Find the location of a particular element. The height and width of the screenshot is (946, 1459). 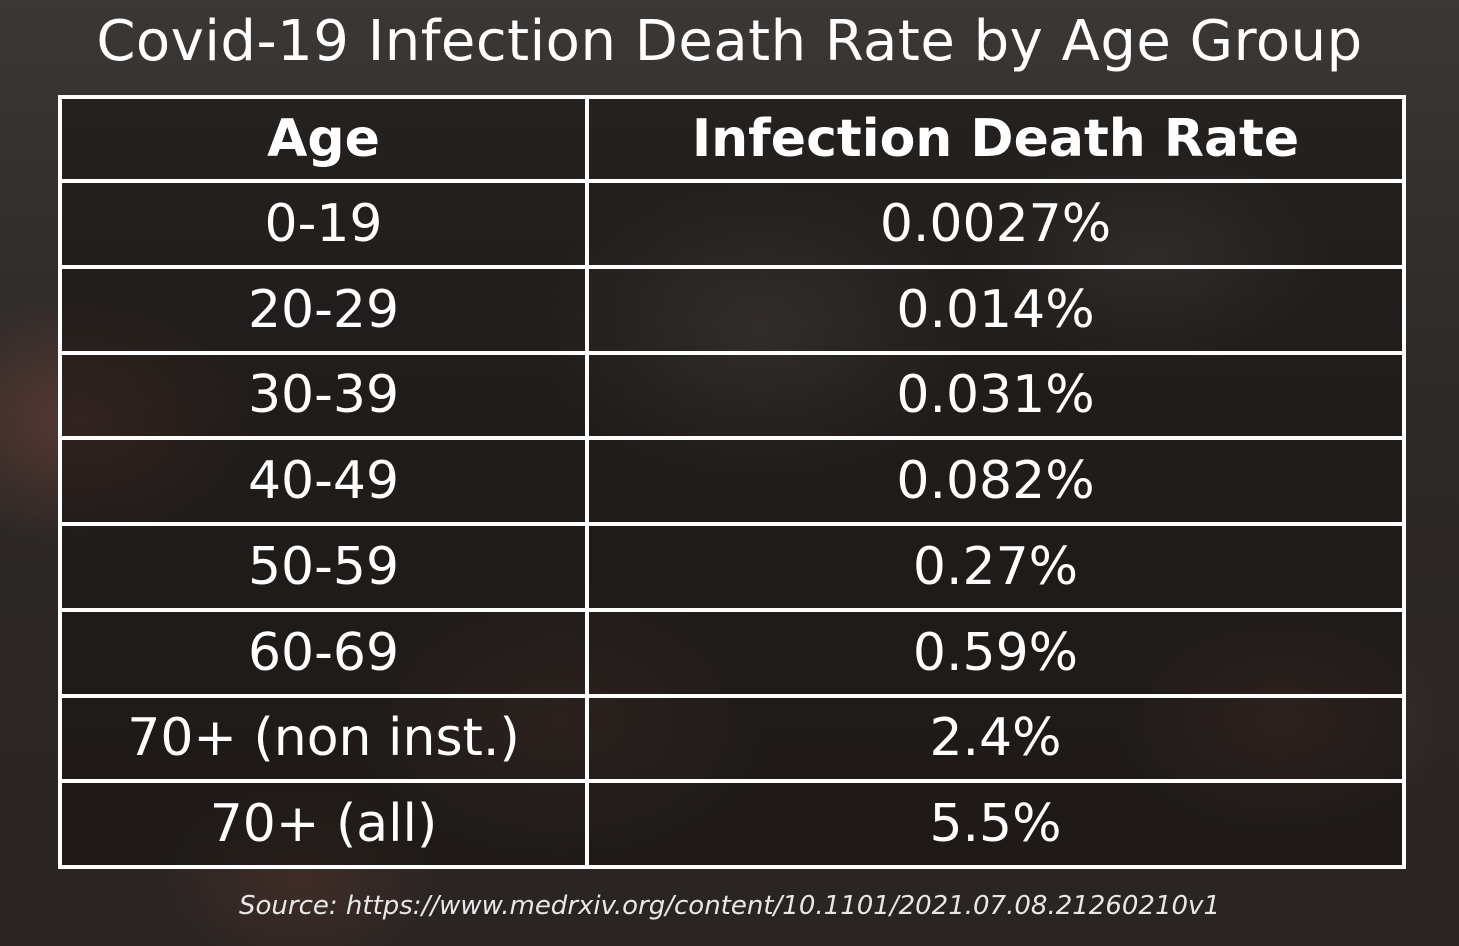

rate-cell: 0.082% is located at coordinates (995, 481).